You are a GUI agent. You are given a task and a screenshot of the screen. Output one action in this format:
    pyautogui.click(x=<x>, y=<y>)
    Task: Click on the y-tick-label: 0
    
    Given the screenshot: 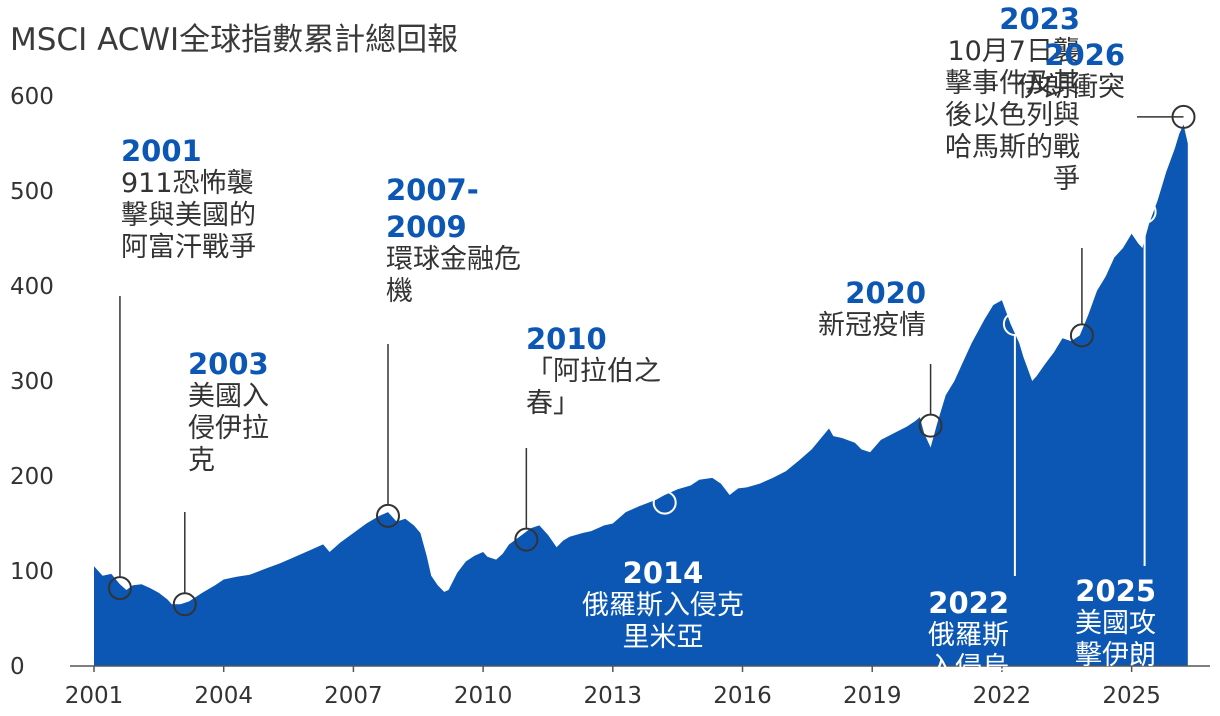 What is the action you would take?
    pyautogui.click(x=17, y=667)
    